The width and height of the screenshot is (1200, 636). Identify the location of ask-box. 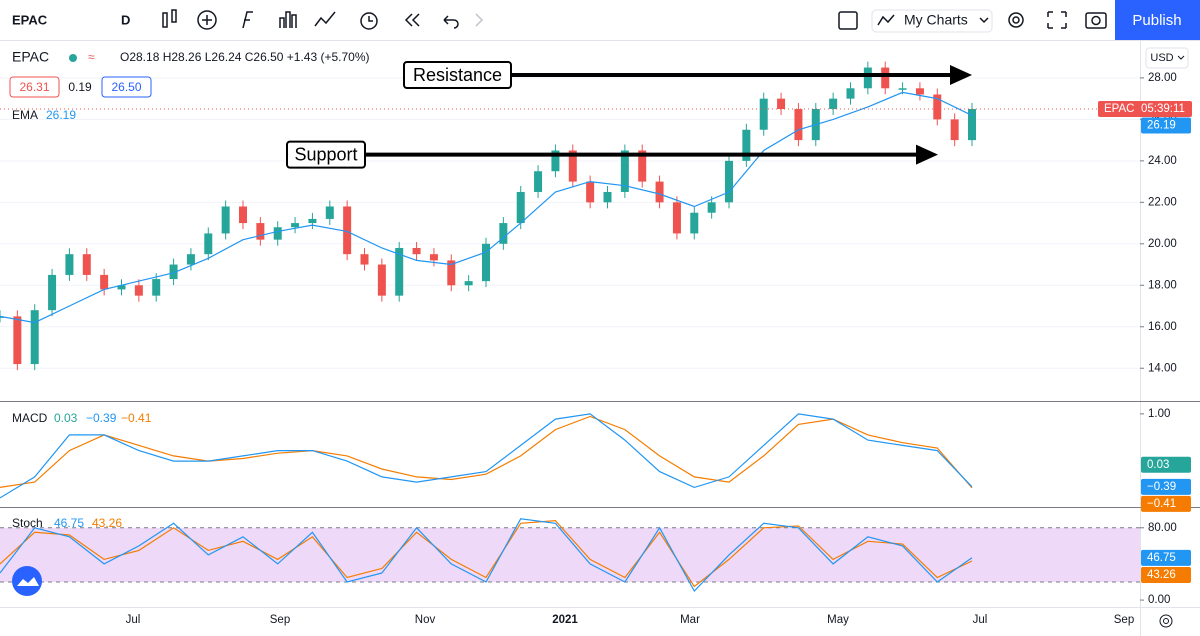
(126, 87).